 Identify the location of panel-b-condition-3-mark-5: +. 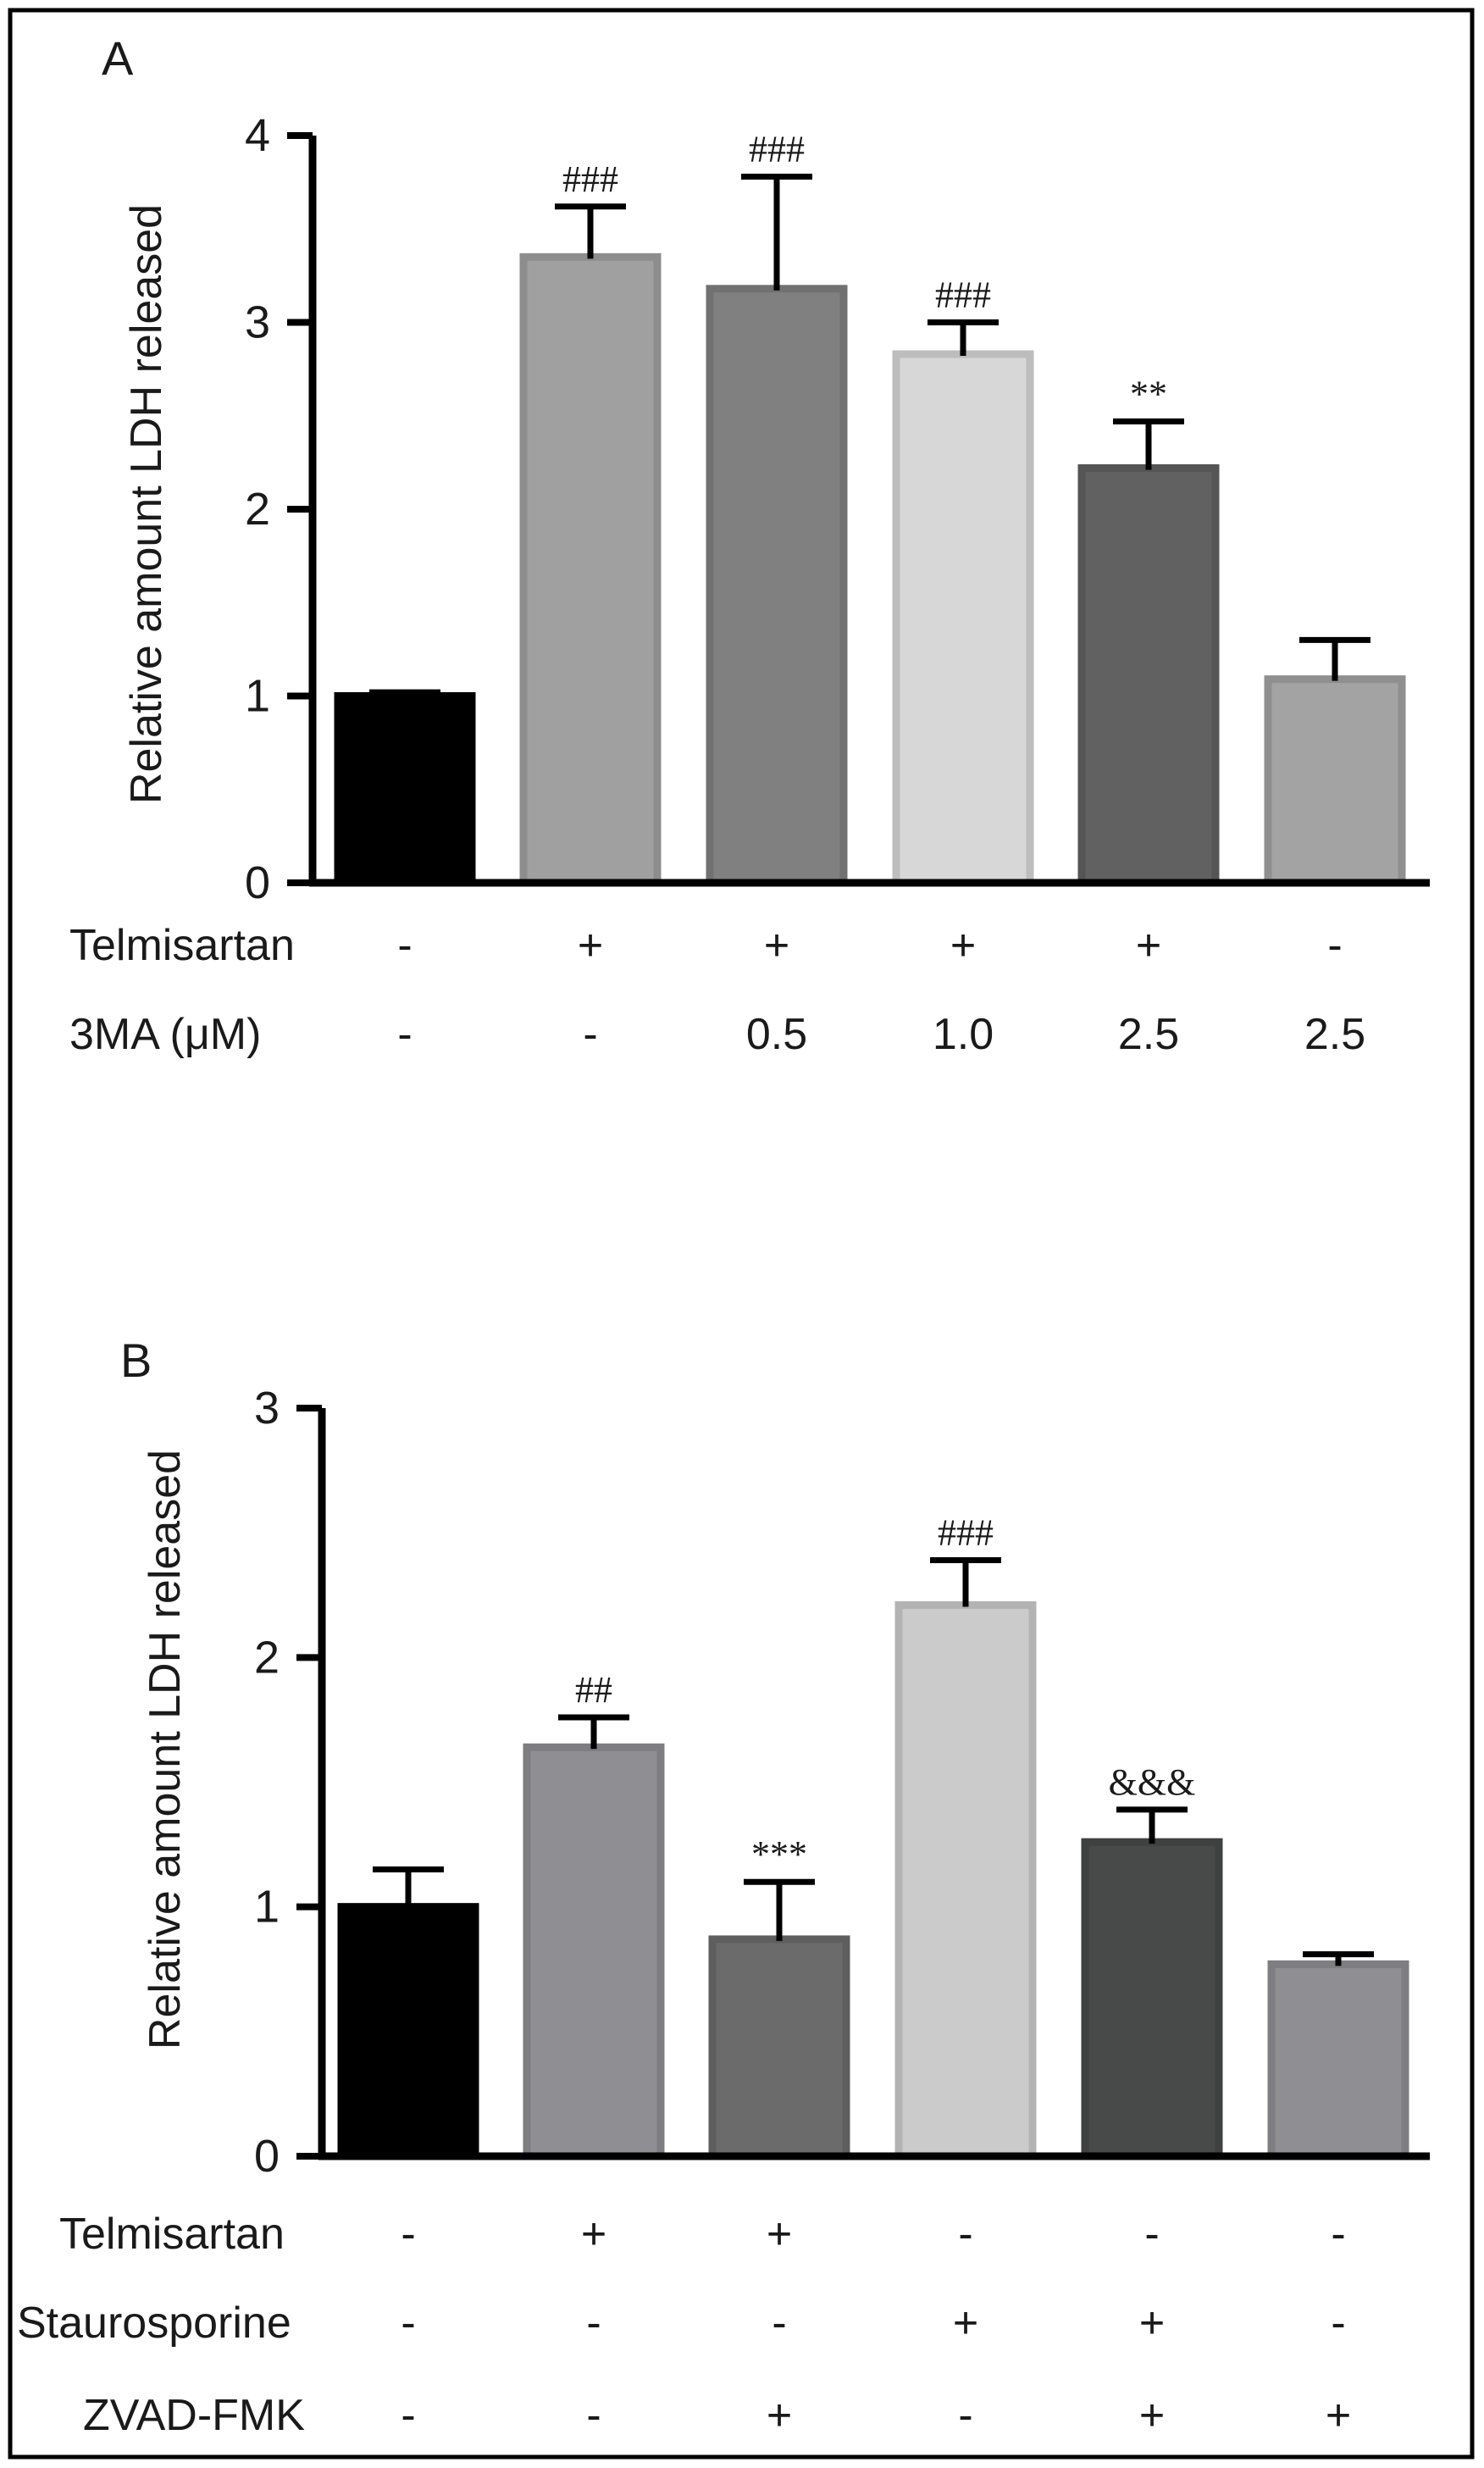
(1152, 2415).